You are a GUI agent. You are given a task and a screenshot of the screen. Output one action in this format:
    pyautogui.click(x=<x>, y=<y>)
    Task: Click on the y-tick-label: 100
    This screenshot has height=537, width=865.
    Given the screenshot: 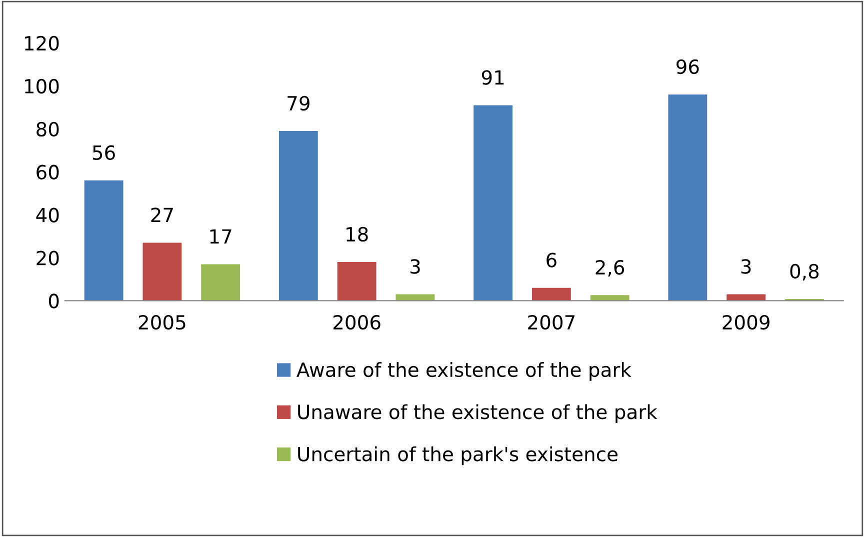 What is the action you would take?
    pyautogui.click(x=42, y=86)
    